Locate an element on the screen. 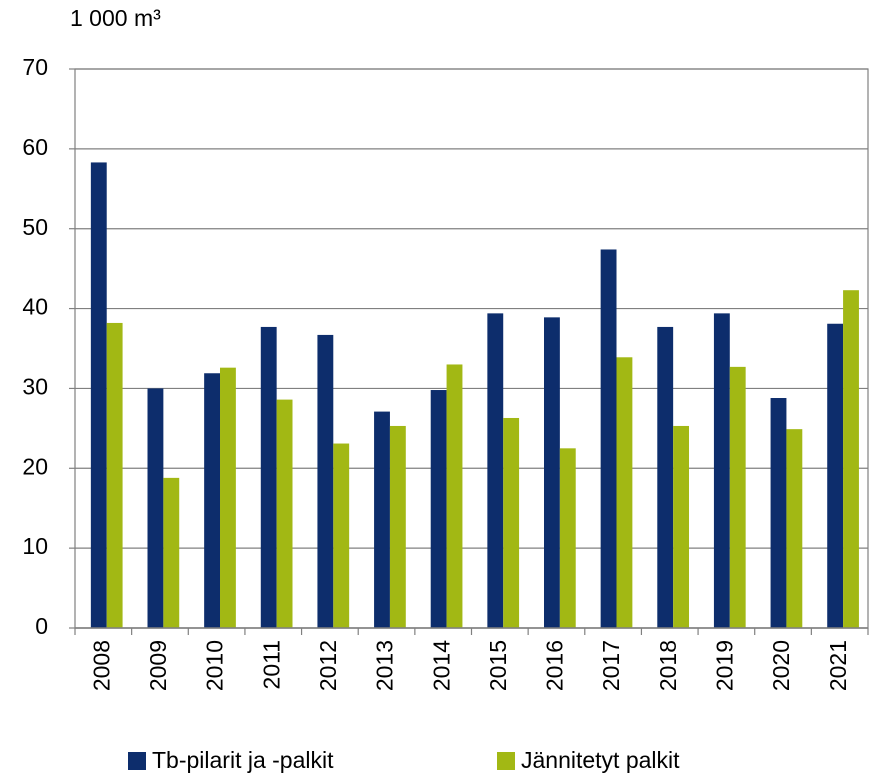 This screenshot has width=875, height=781. x-tick-label: 2010 is located at coordinates (215, 665).